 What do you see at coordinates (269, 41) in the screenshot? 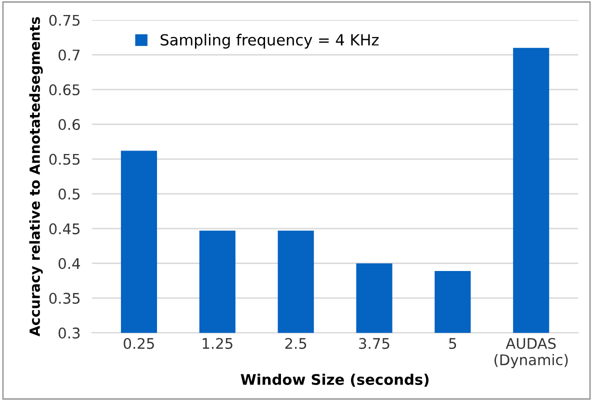
I see `legend-label: Sampling frequency = 4 KHz` at bounding box center [269, 41].